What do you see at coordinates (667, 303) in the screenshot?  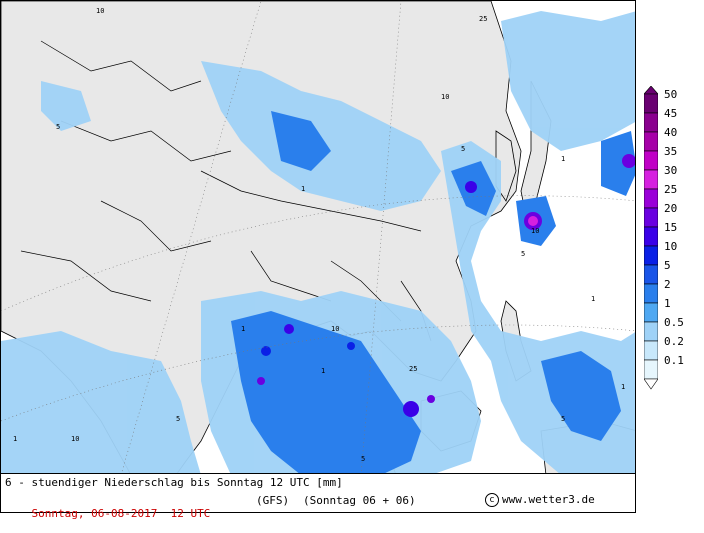 I see `legend-label: 1` at bounding box center [667, 303].